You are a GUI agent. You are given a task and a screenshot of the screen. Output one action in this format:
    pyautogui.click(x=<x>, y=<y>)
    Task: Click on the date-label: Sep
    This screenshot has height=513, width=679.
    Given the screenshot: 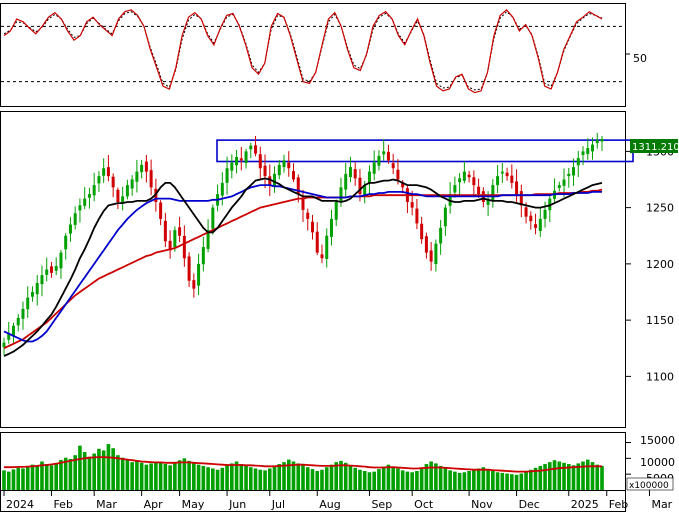 What is the action you would take?
    pyautogui.click(x=381, y=504)
    